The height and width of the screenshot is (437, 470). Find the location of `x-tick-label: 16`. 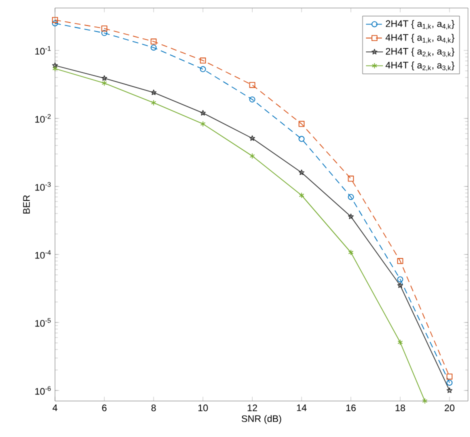

x-tick-label: 16 is located at coordinates (351, 408).